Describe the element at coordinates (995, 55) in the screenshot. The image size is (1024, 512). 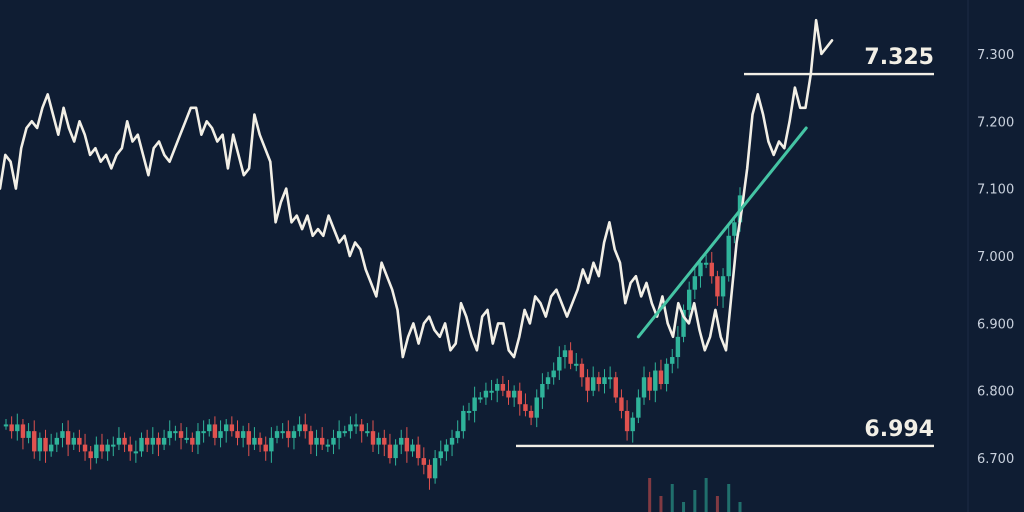
I see `y-tick-label: 7.300` at that location.